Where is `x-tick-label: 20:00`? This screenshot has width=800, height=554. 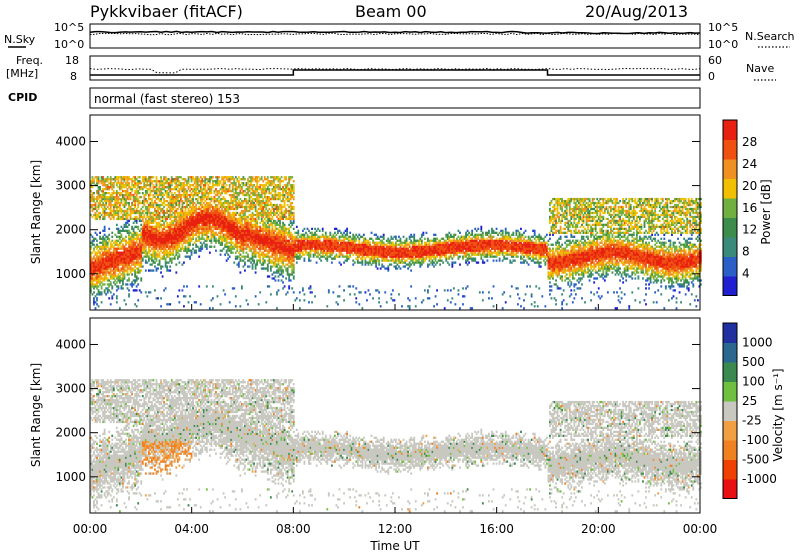
x-tick-label: 20:00 is located at coordinates (598, 529).